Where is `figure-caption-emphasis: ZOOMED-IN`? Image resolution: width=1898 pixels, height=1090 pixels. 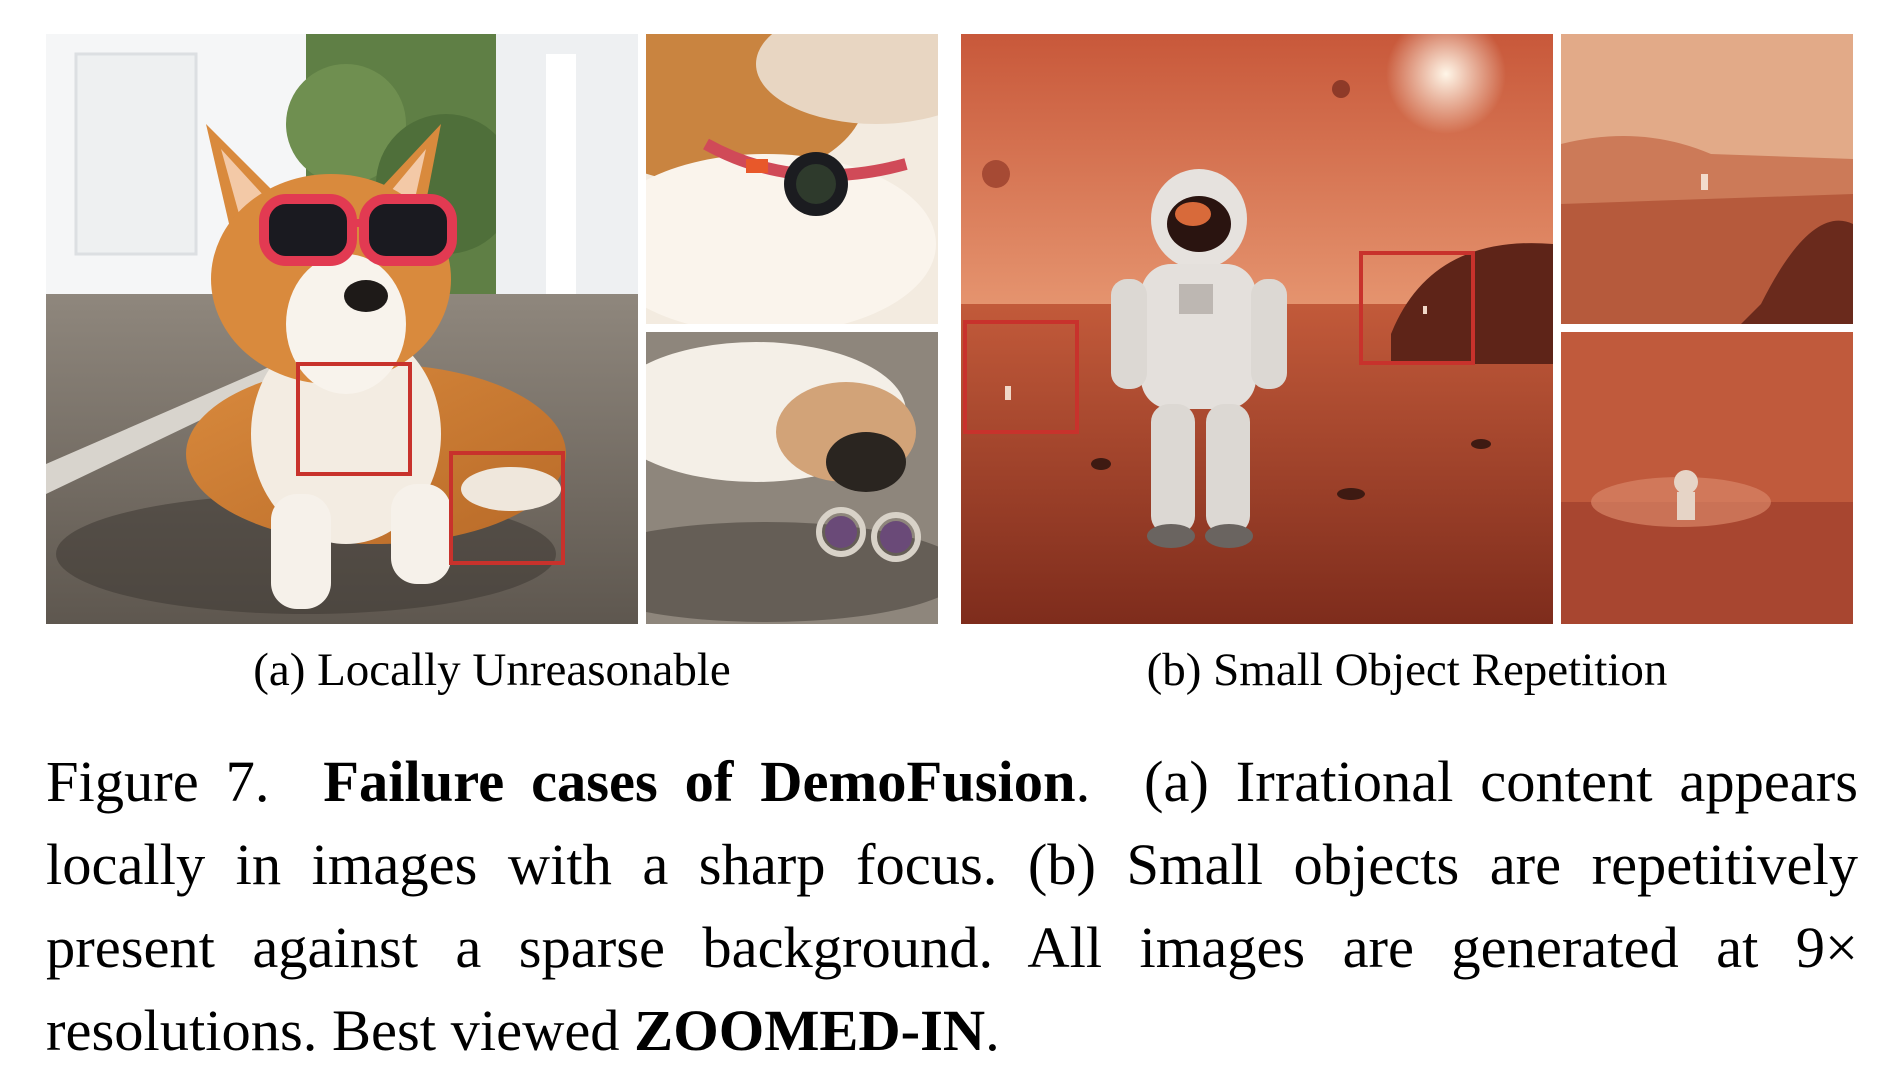
figure-caption-emphasis: ZOOMED-IN is located at coordinates (810, 1030).